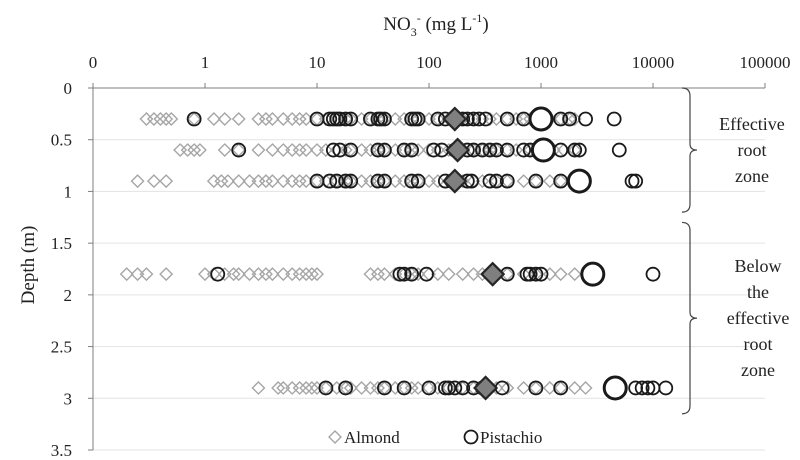 This screenshot has width=800, height=460. I want to click on y-tick-label: 0, so click(68, 88).